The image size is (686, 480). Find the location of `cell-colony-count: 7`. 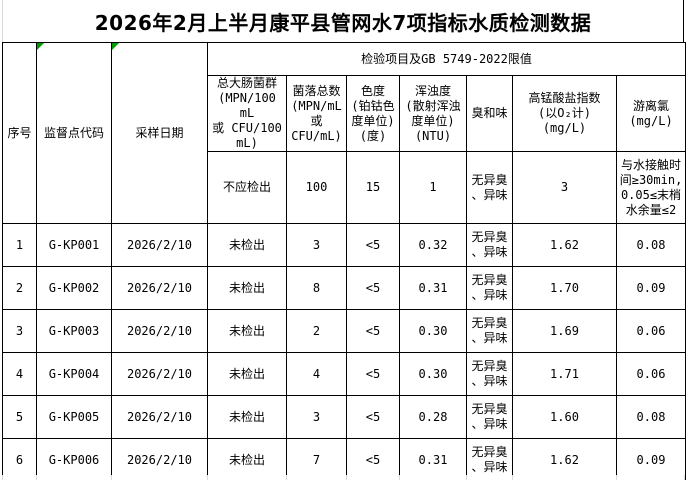

cell-colony-count: 7 is located at coordinates (316, 459).